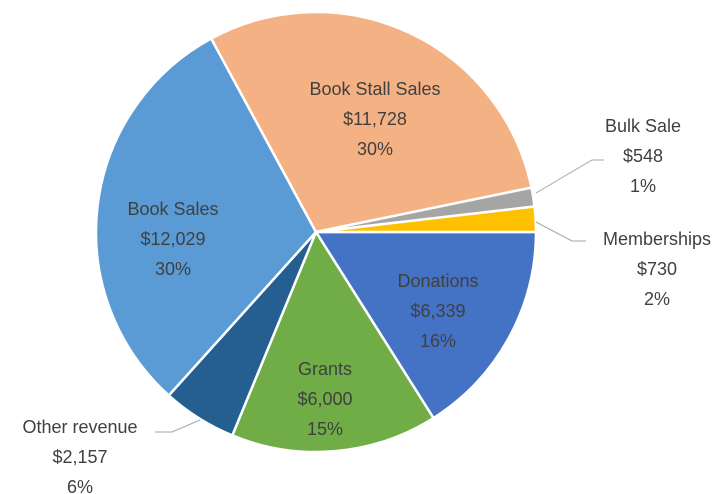  I want to click on value-label: $11,728, so click(375, 119).